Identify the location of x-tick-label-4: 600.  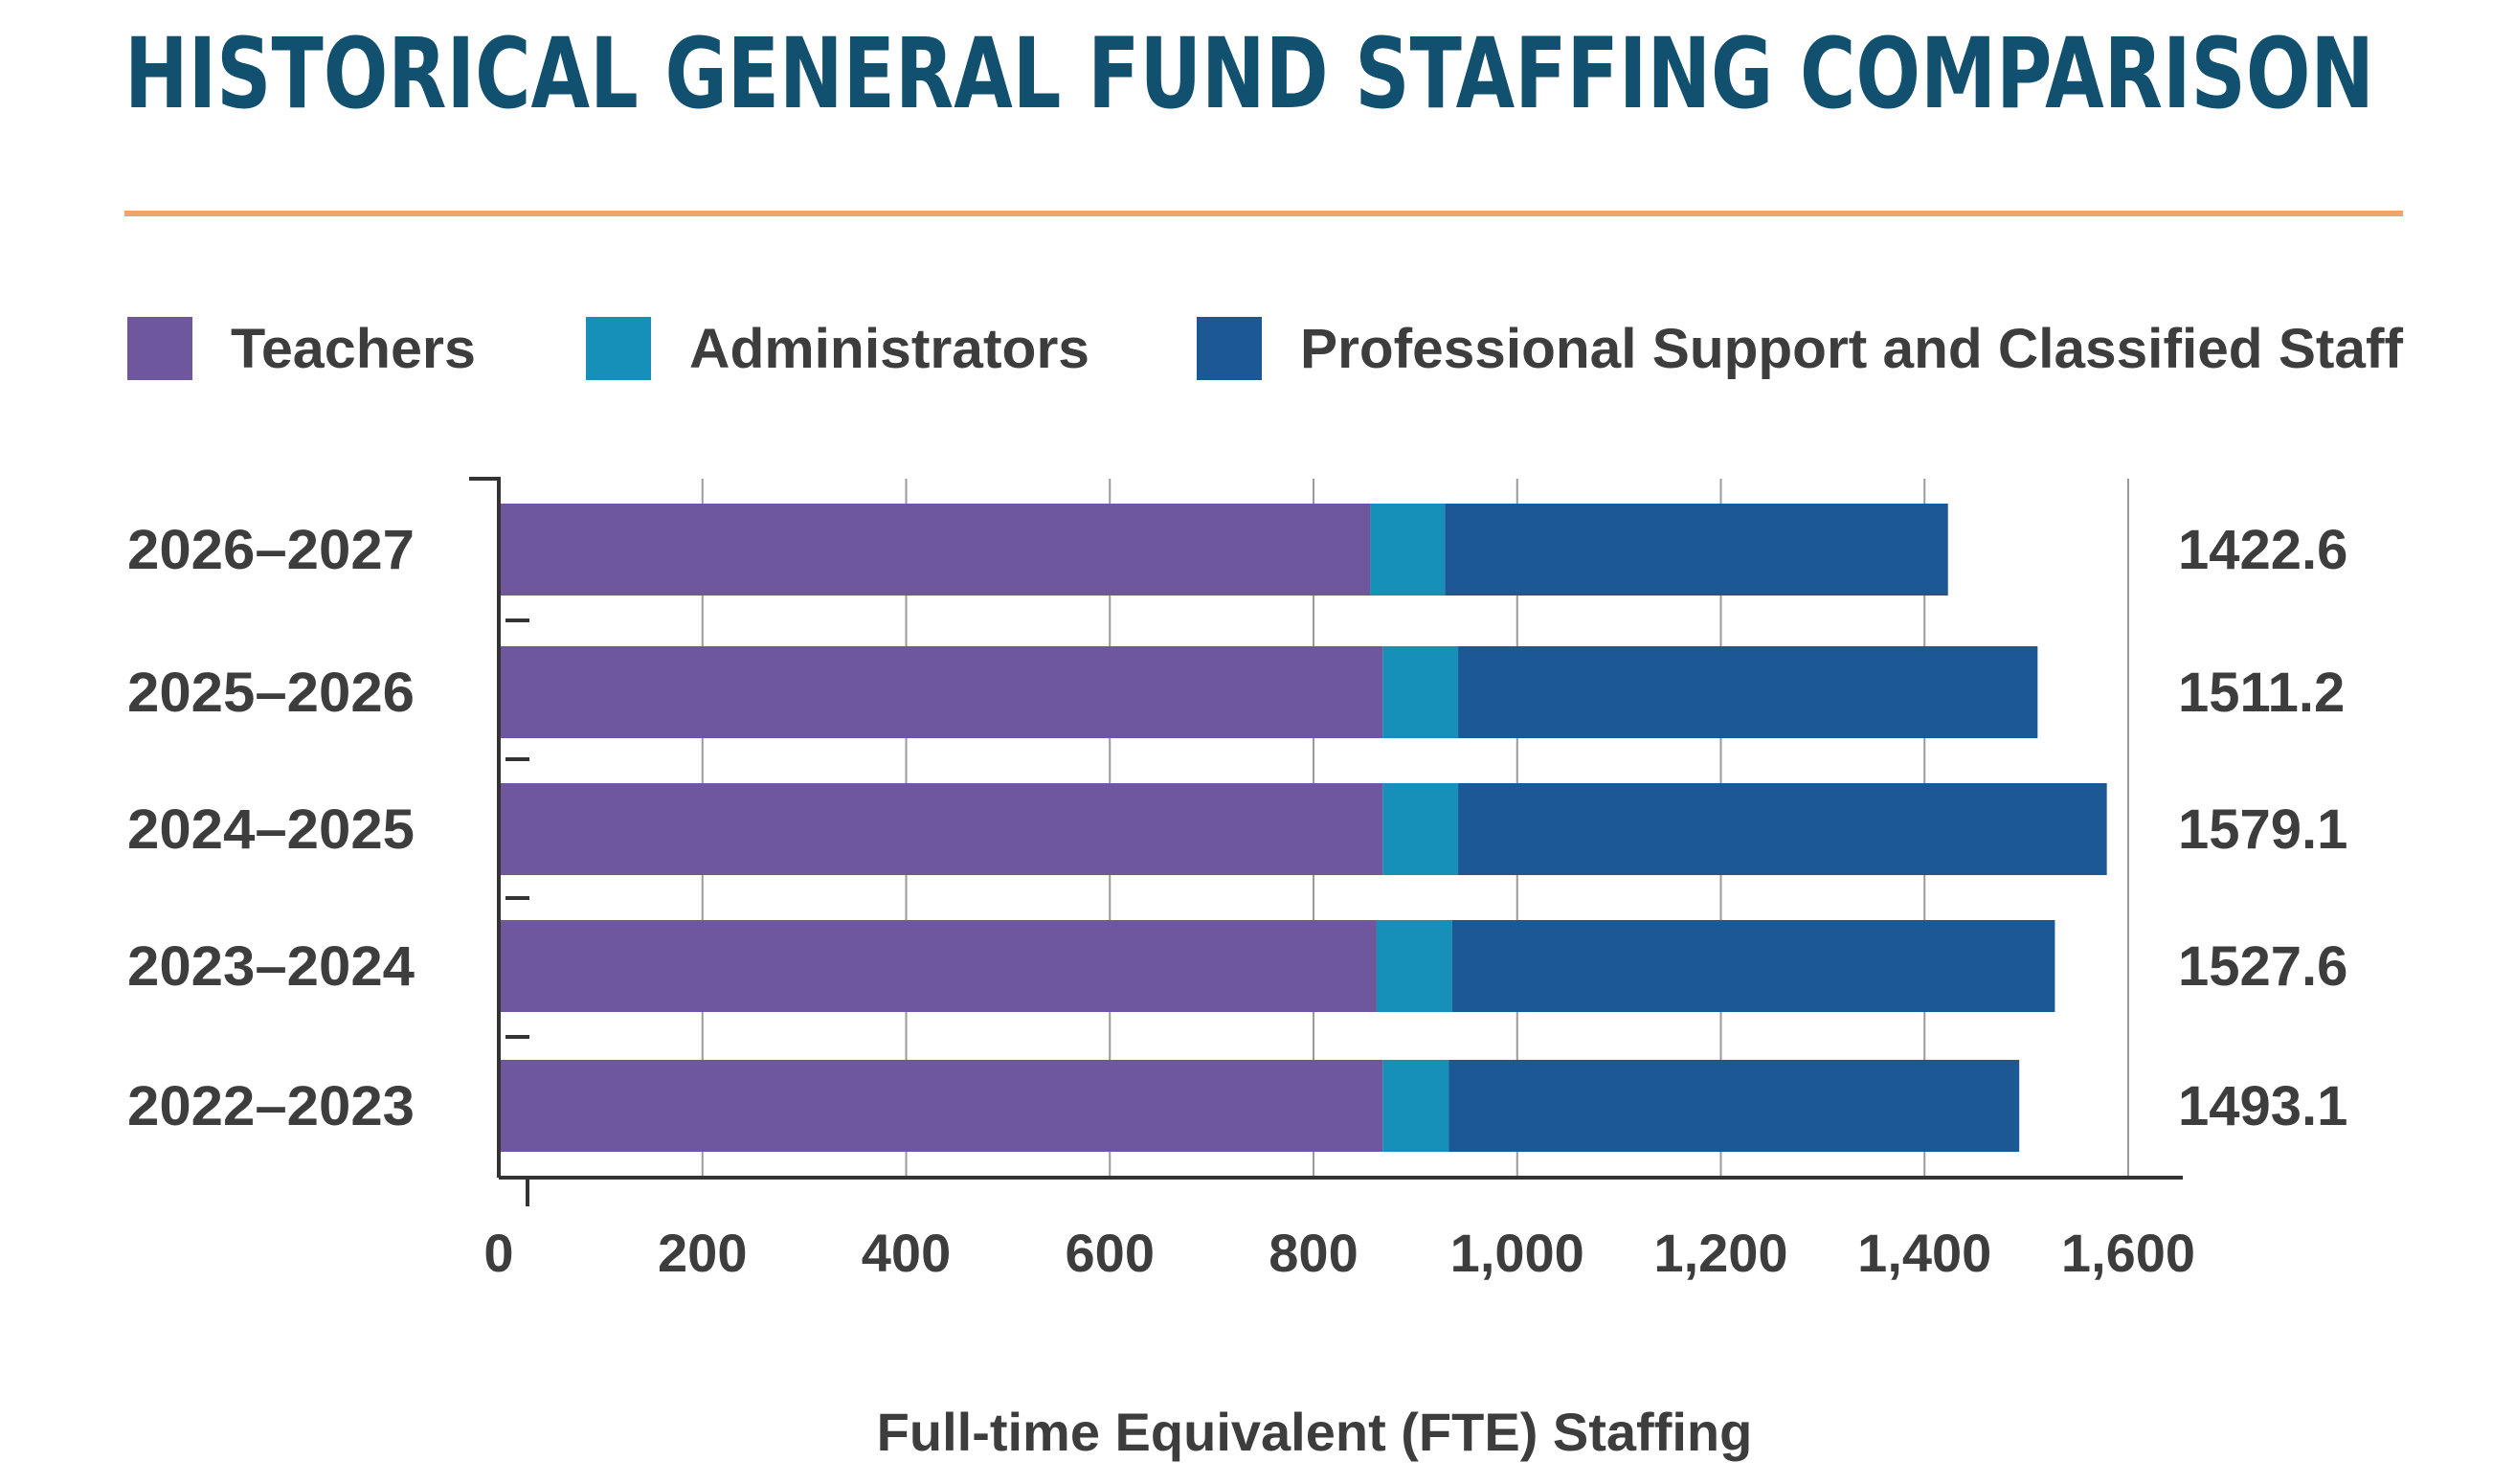
(1110, 1253).